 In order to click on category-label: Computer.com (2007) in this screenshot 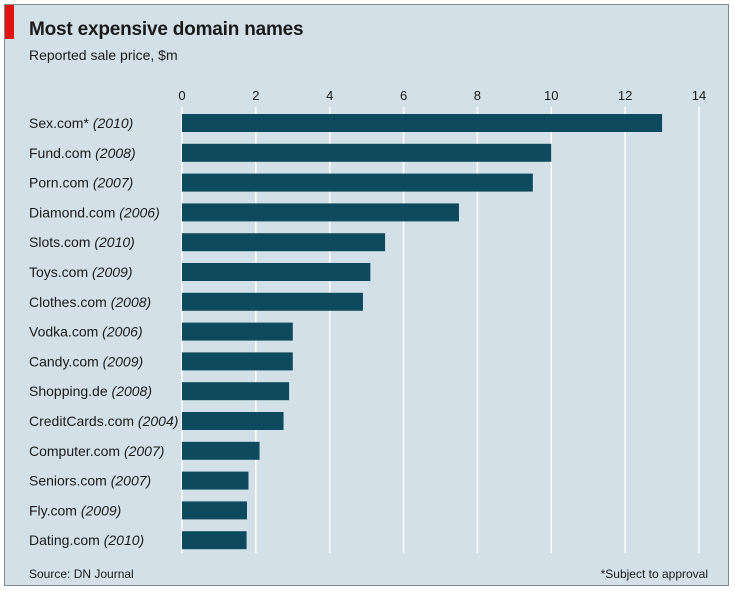, I will do `click(96, 451)`.